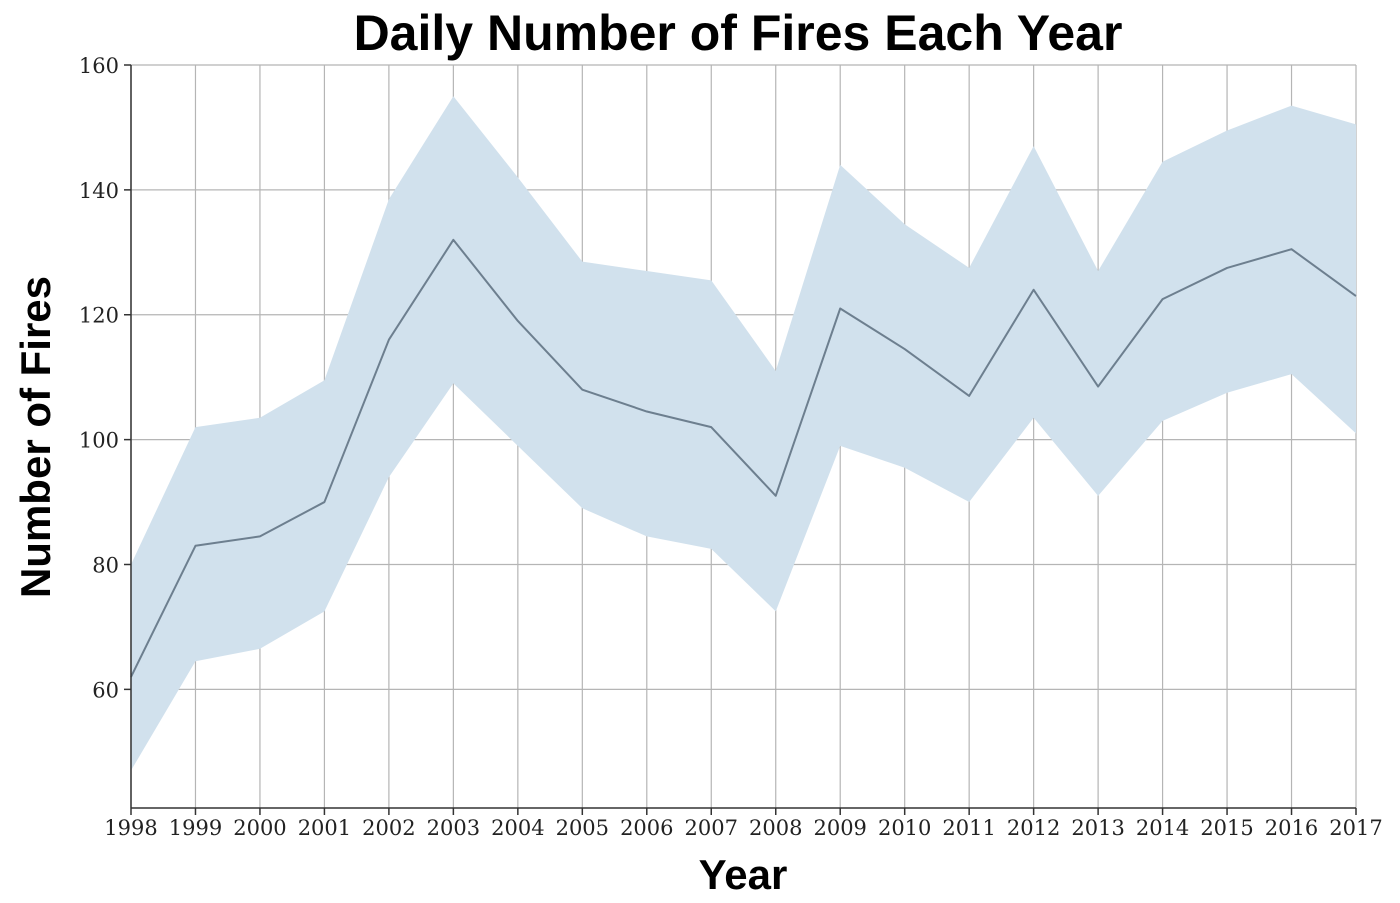 This screenshot has height=903, width=1400. I want to click on y-tick-label: 140, so click(99, 191).